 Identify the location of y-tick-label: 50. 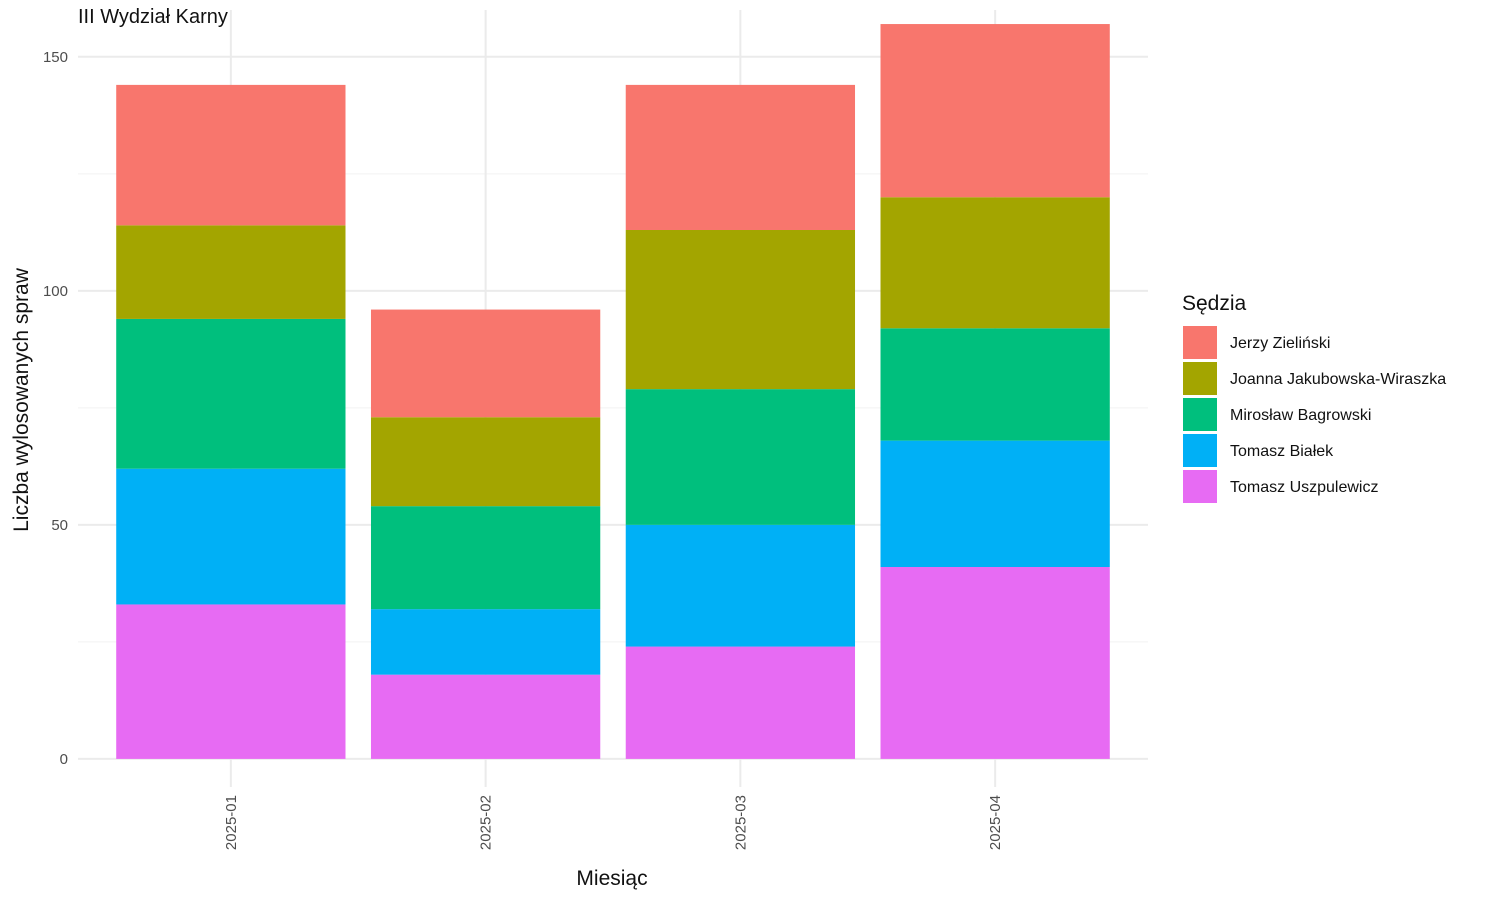
(59, 525).